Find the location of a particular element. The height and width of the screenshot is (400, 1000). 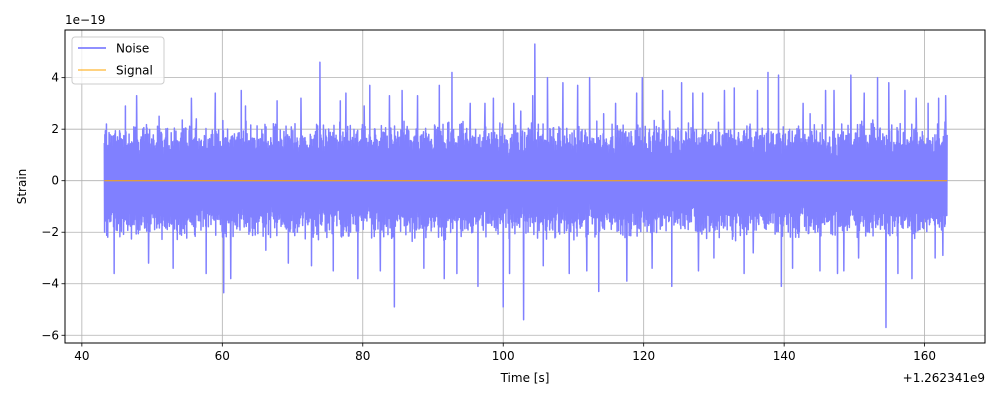

x-tick-label: 140 is located at coordinates (784, 356).